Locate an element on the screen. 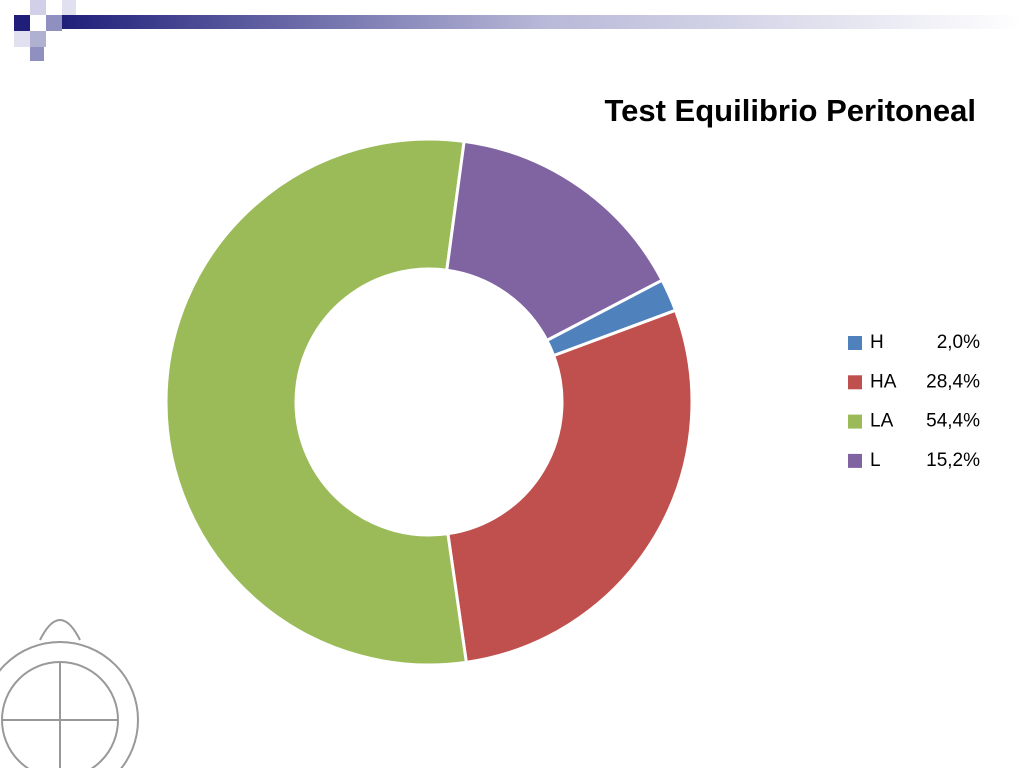 The image size is (1024, 768). header-decoration is located at coordinates (519, 30).